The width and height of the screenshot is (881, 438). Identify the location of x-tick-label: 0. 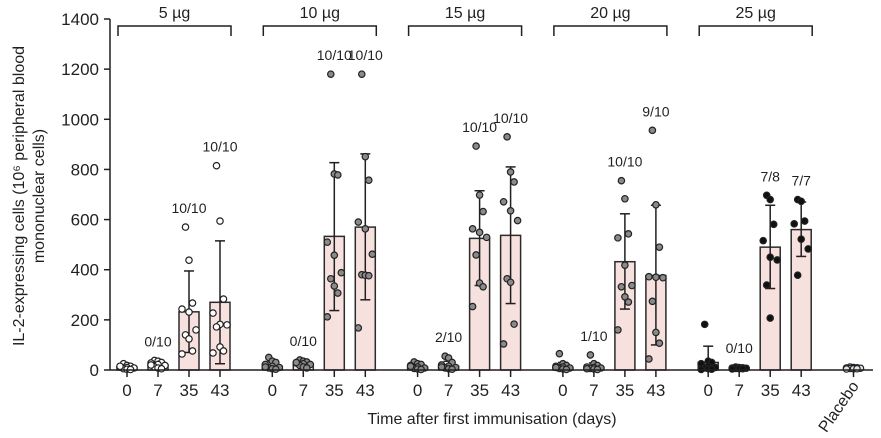
(562, 390).